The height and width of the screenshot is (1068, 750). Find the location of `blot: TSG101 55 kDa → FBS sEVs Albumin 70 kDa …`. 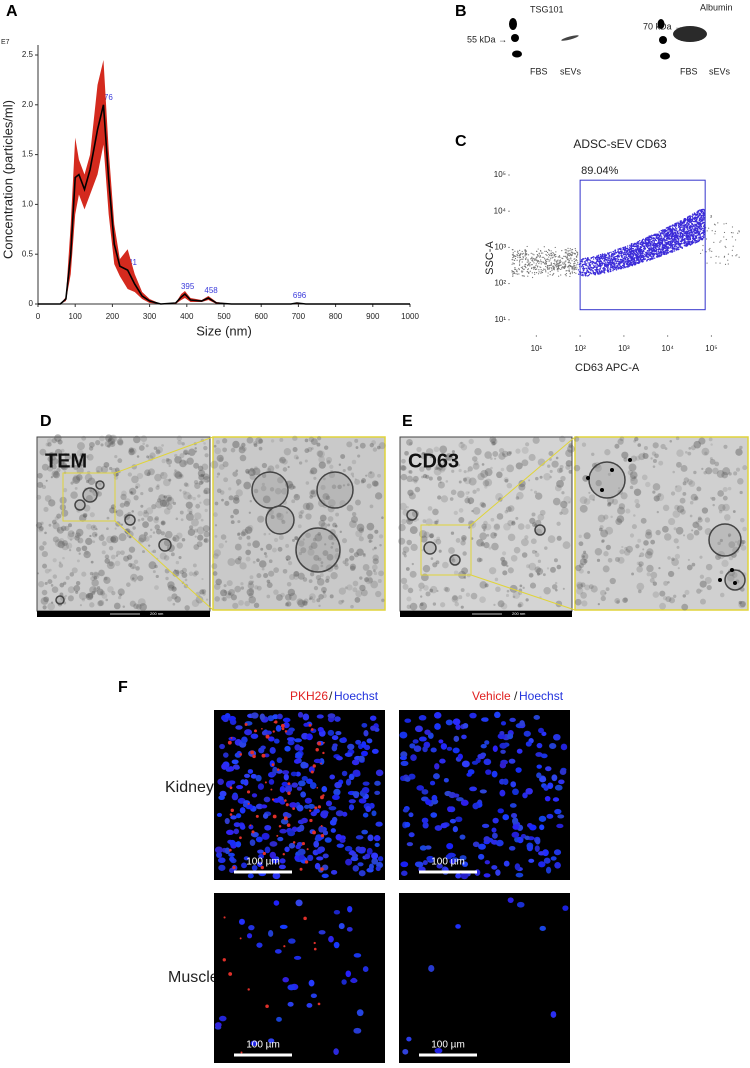

blot: TSG101 55 kDa → FBS sEVs Albumin 70 kDa … is located at coordinates (600, 39).